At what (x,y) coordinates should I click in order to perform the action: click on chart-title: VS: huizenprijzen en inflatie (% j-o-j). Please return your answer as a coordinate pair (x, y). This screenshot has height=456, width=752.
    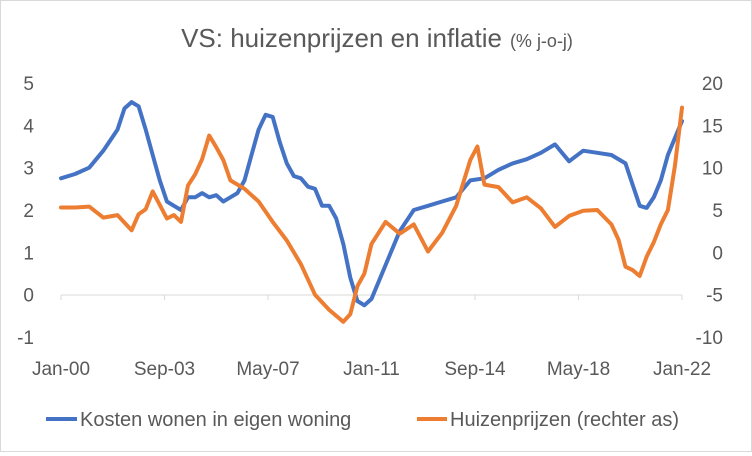
    Looking at the image, I should click on (377, 38).